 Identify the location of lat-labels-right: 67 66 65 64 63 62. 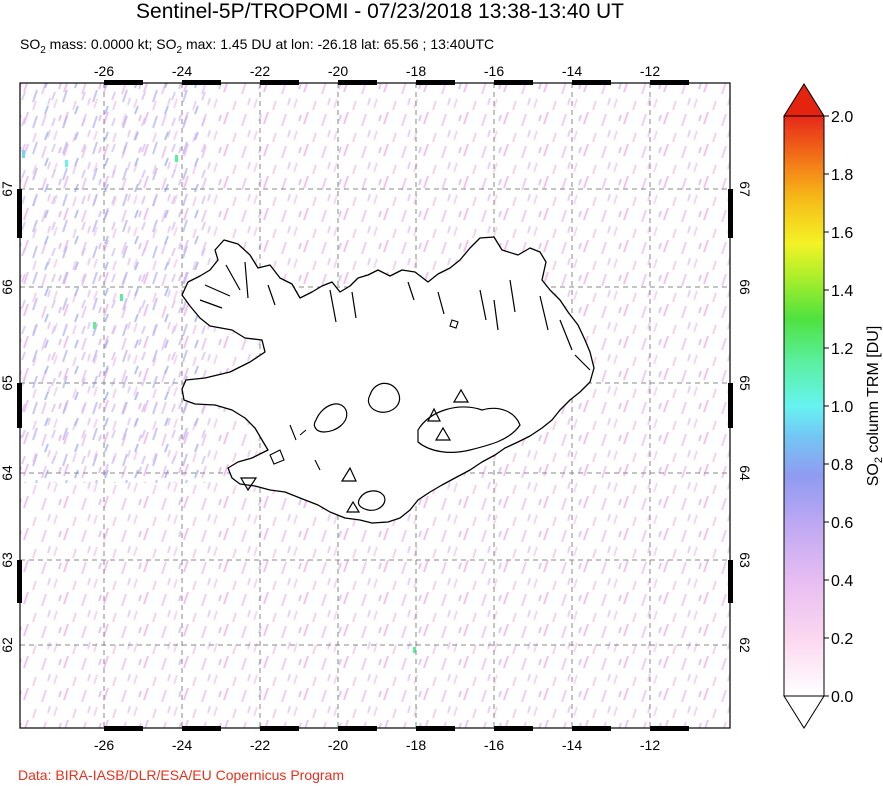
(745, 417).